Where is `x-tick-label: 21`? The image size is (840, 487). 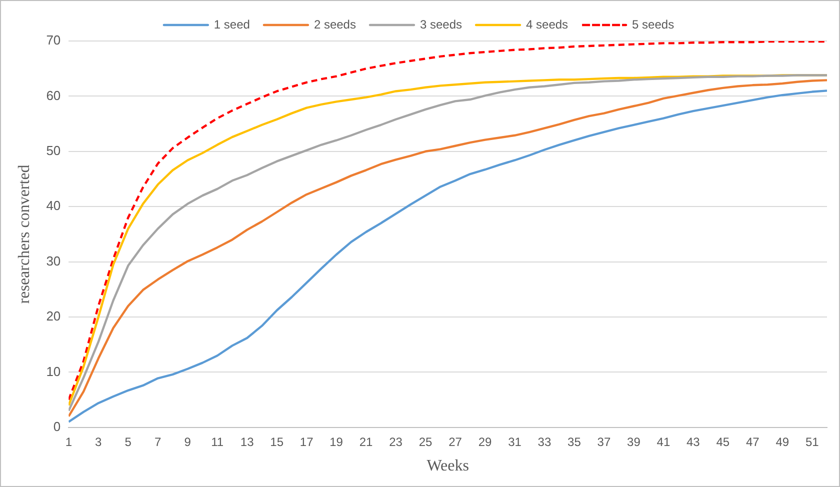
x-tick-label: 21 is located at coordinates (366, 441).